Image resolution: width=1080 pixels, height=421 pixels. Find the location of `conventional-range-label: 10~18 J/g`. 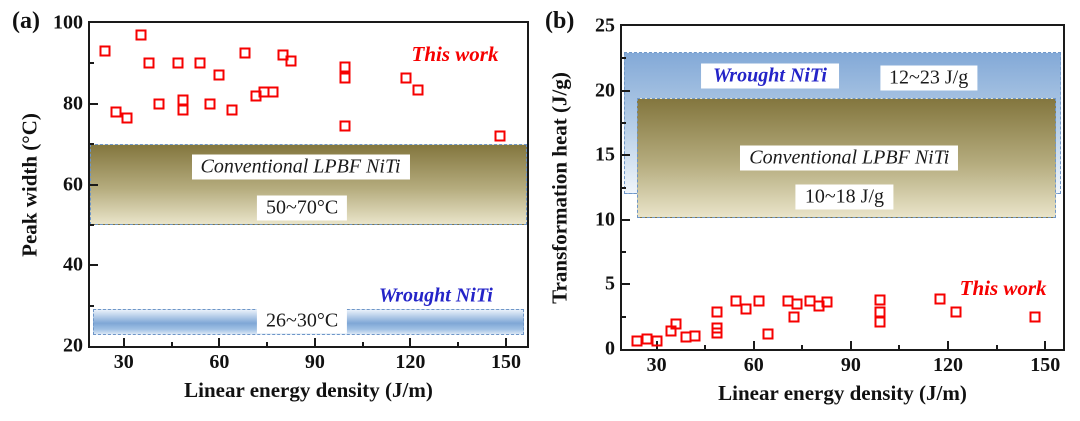

conventional-range-label: 10~18 J/g is located at coordinates (844, 197).